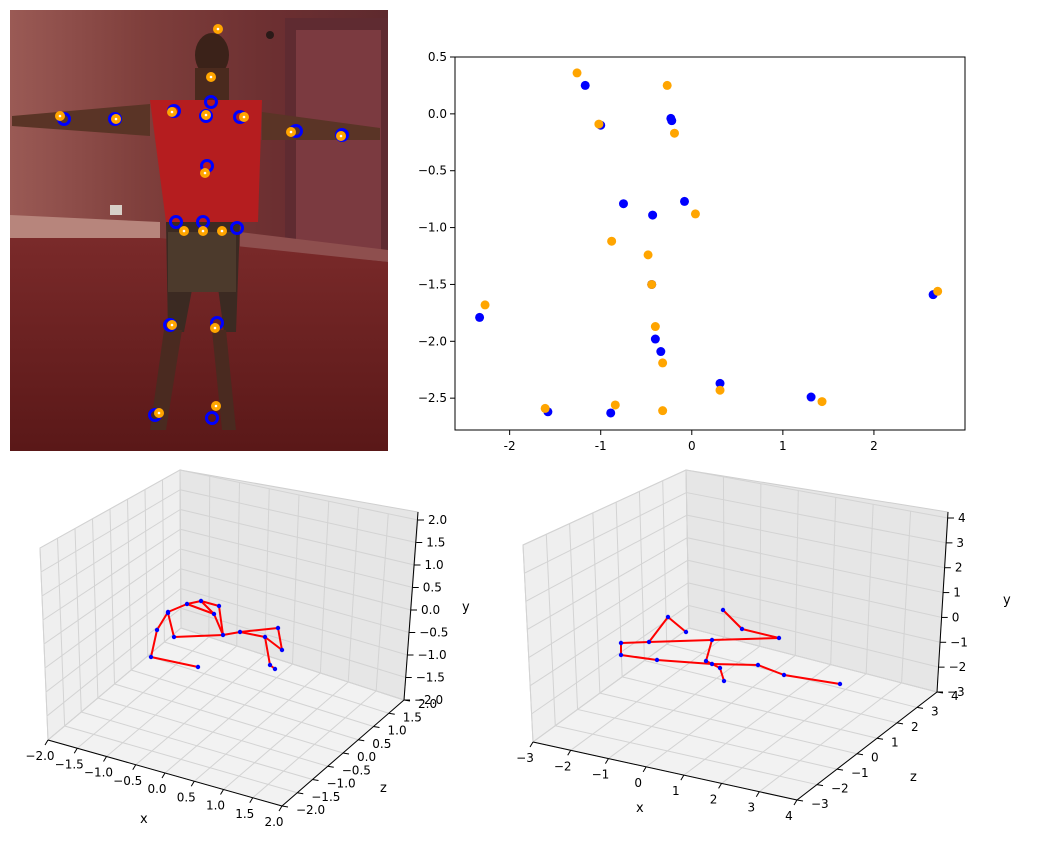  What do you see at coordinates (156, 789) in the screenshot?
I see `x-tick-label: 0.0` at bounding box center [156, 789].